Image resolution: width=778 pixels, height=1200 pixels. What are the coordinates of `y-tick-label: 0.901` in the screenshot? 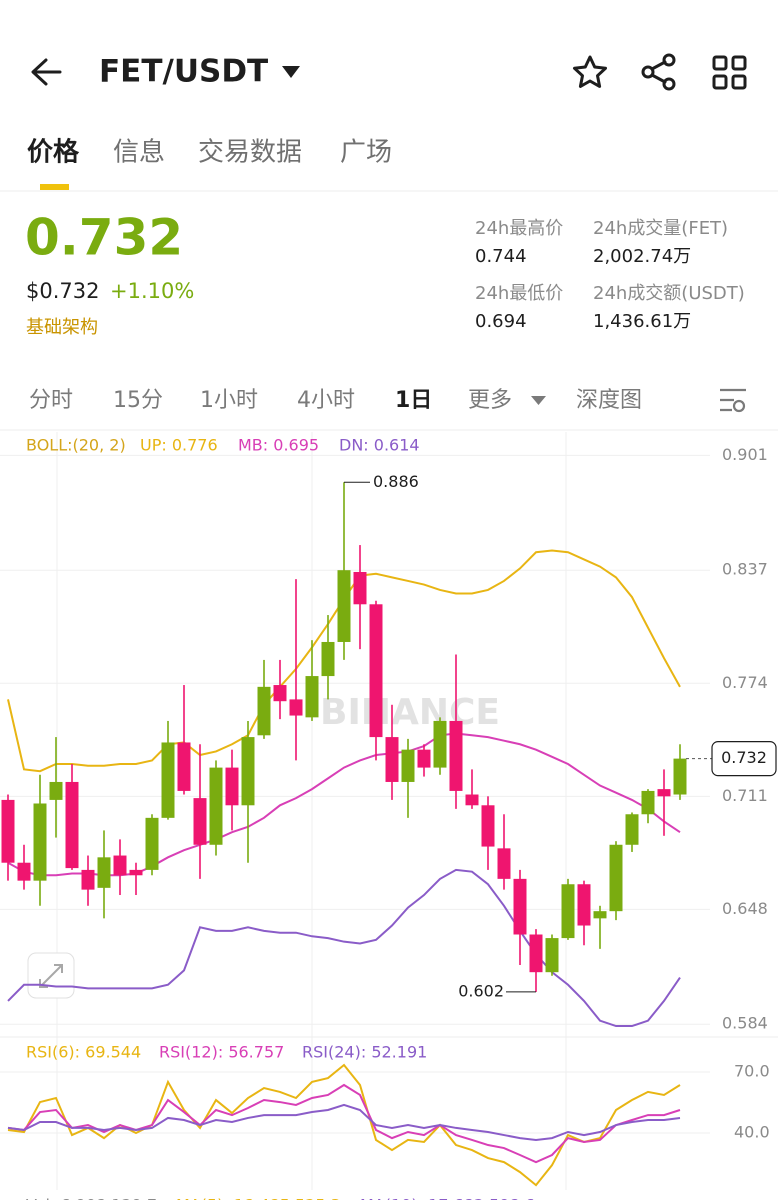 It's located at (745, 454).